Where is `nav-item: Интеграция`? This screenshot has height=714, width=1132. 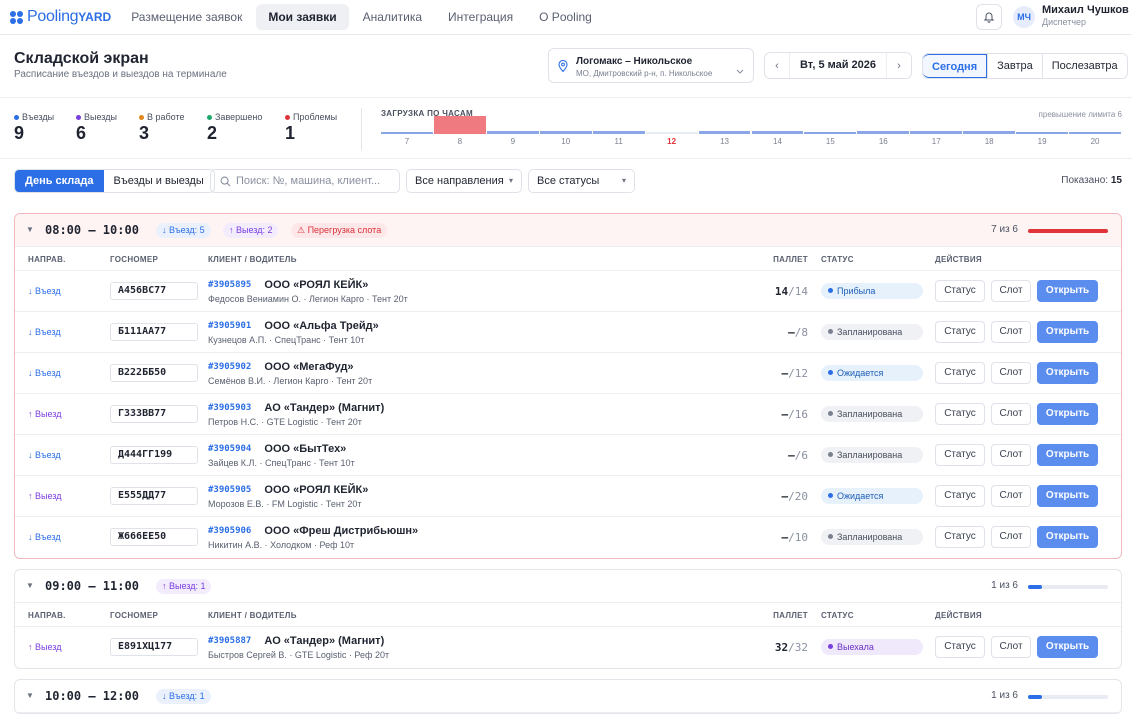 nav-item: Интеграция is located at coordinates (481, 17).